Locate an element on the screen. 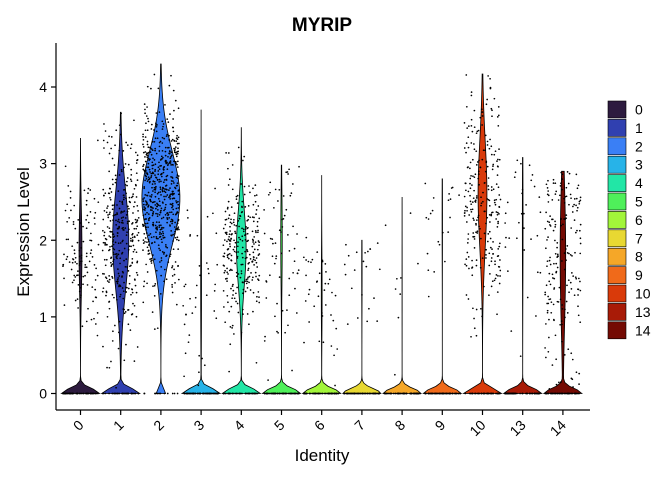 Image resolution: width=672 pixels, height=480 pixels. legend-label-6: 6 is located at coordinates (639, 220).